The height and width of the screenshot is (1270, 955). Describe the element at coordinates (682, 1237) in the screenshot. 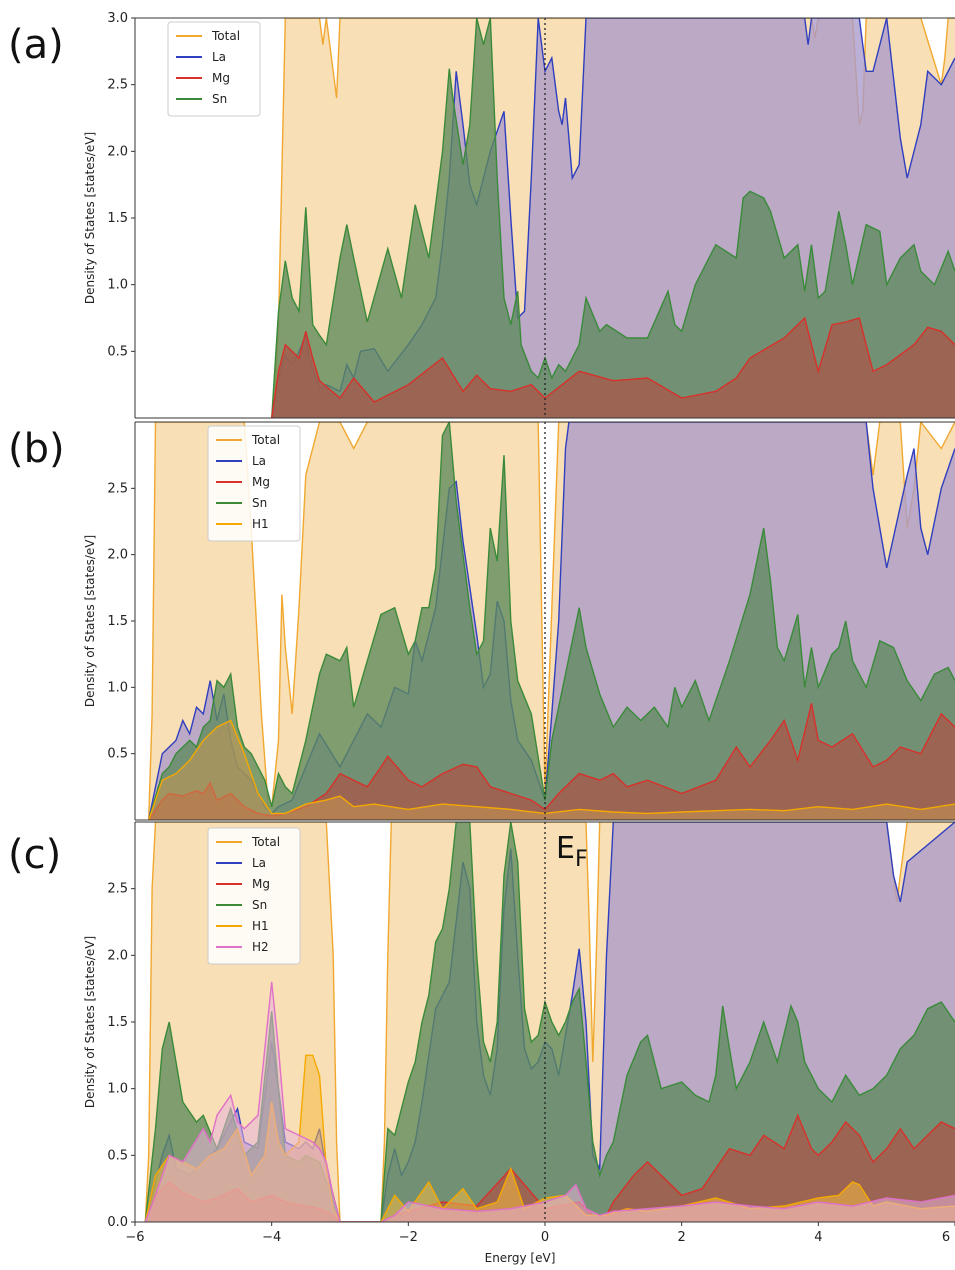

I see `x-tick-label: 2` at that location.